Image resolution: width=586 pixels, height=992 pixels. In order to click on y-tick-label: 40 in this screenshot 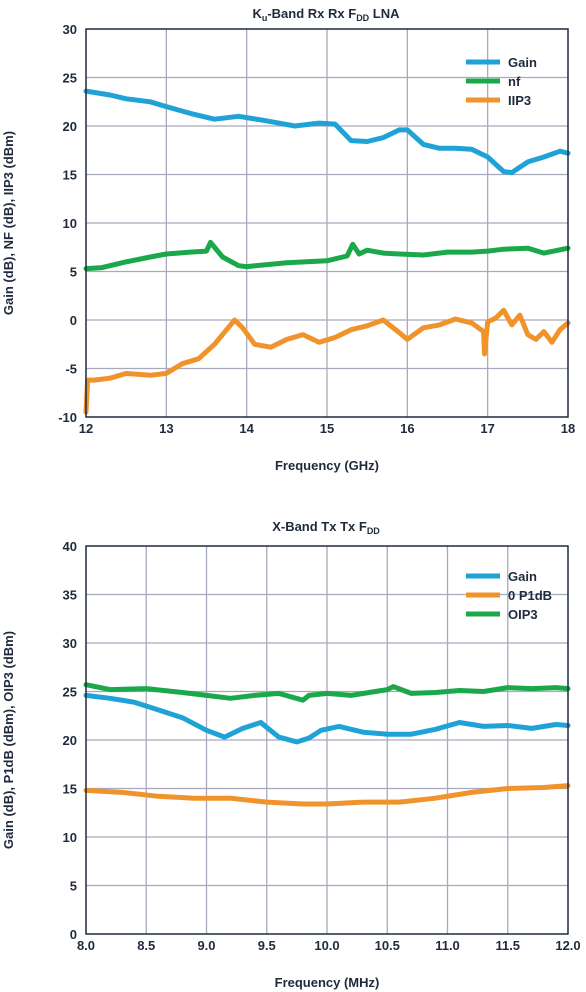, I will do `click(70, 546)`.